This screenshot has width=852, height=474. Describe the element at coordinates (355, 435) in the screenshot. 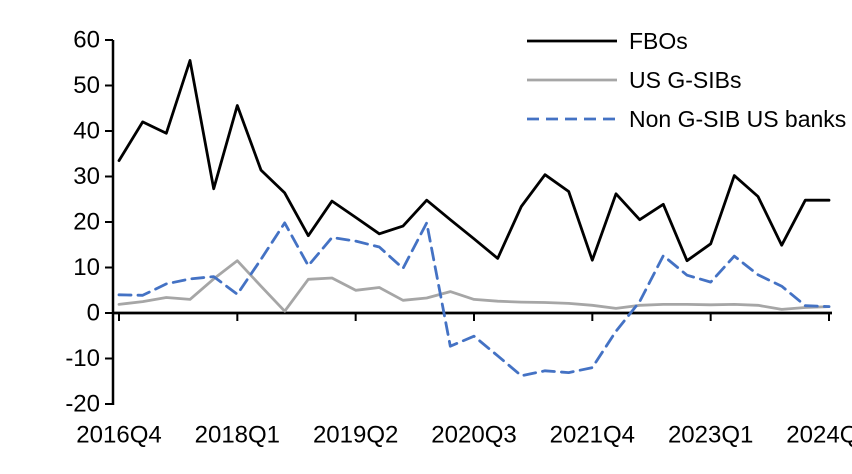

I see `x-tick-label-2019Q2: 2019Q2` at that location.